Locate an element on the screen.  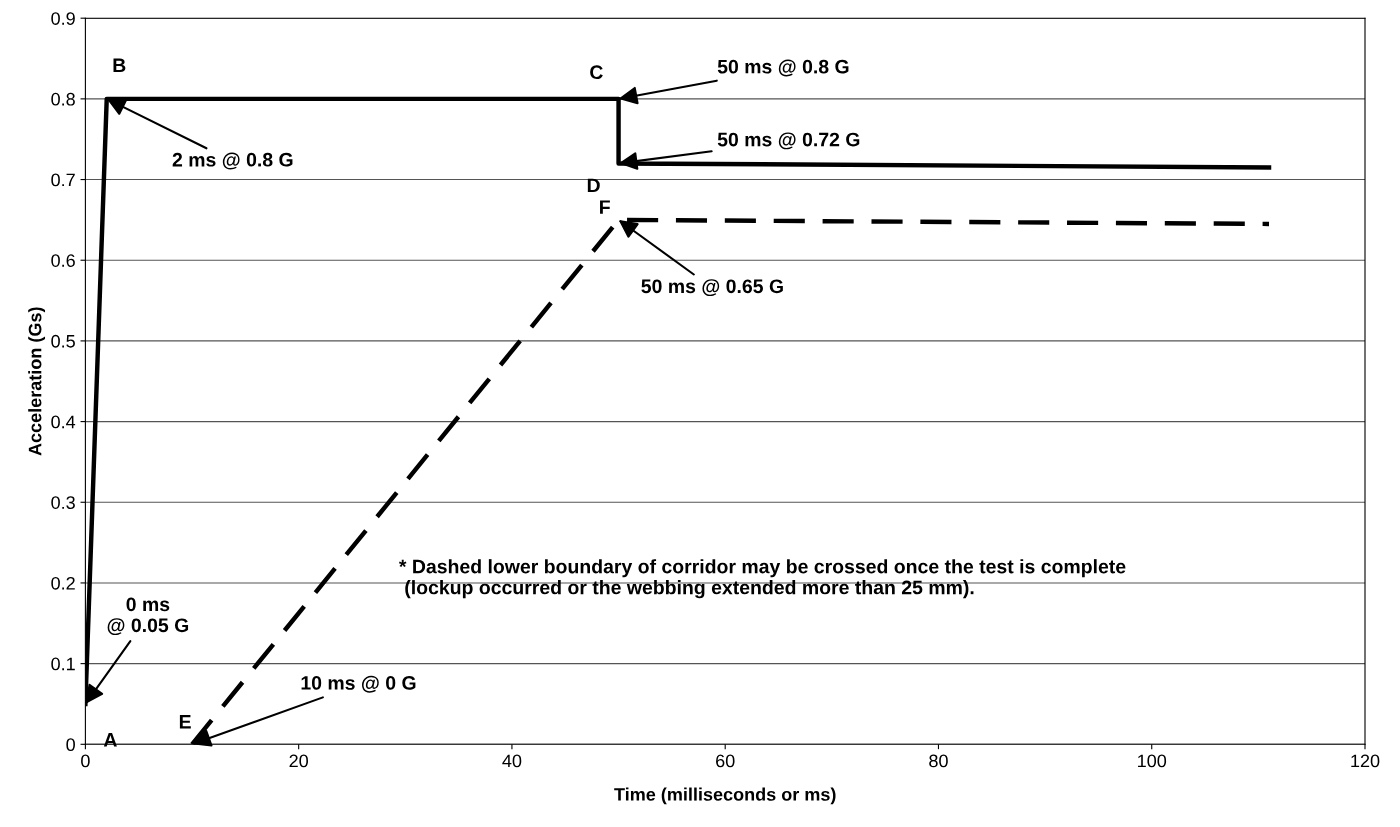
y-tick-label: 0 is located at coordinates (70, 745).